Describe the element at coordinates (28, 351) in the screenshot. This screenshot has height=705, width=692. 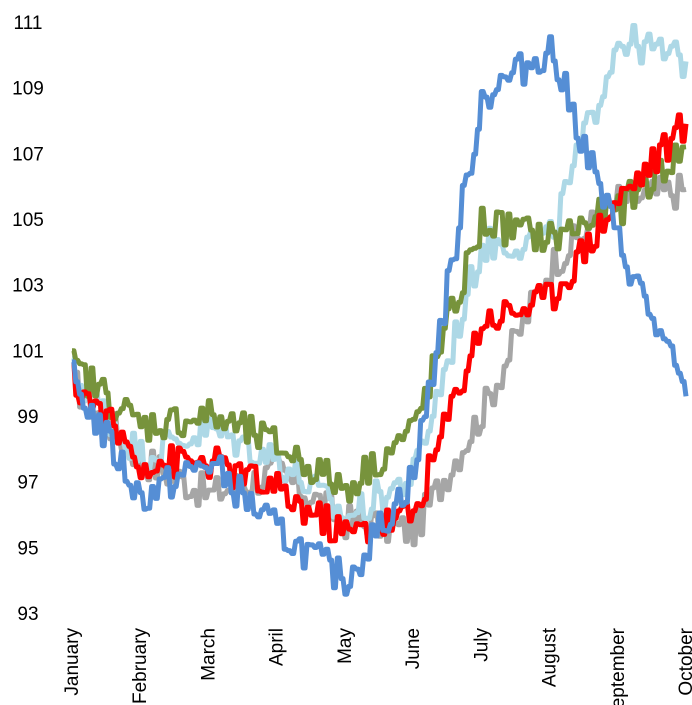
I see `y-tick-label: 101` at that location.